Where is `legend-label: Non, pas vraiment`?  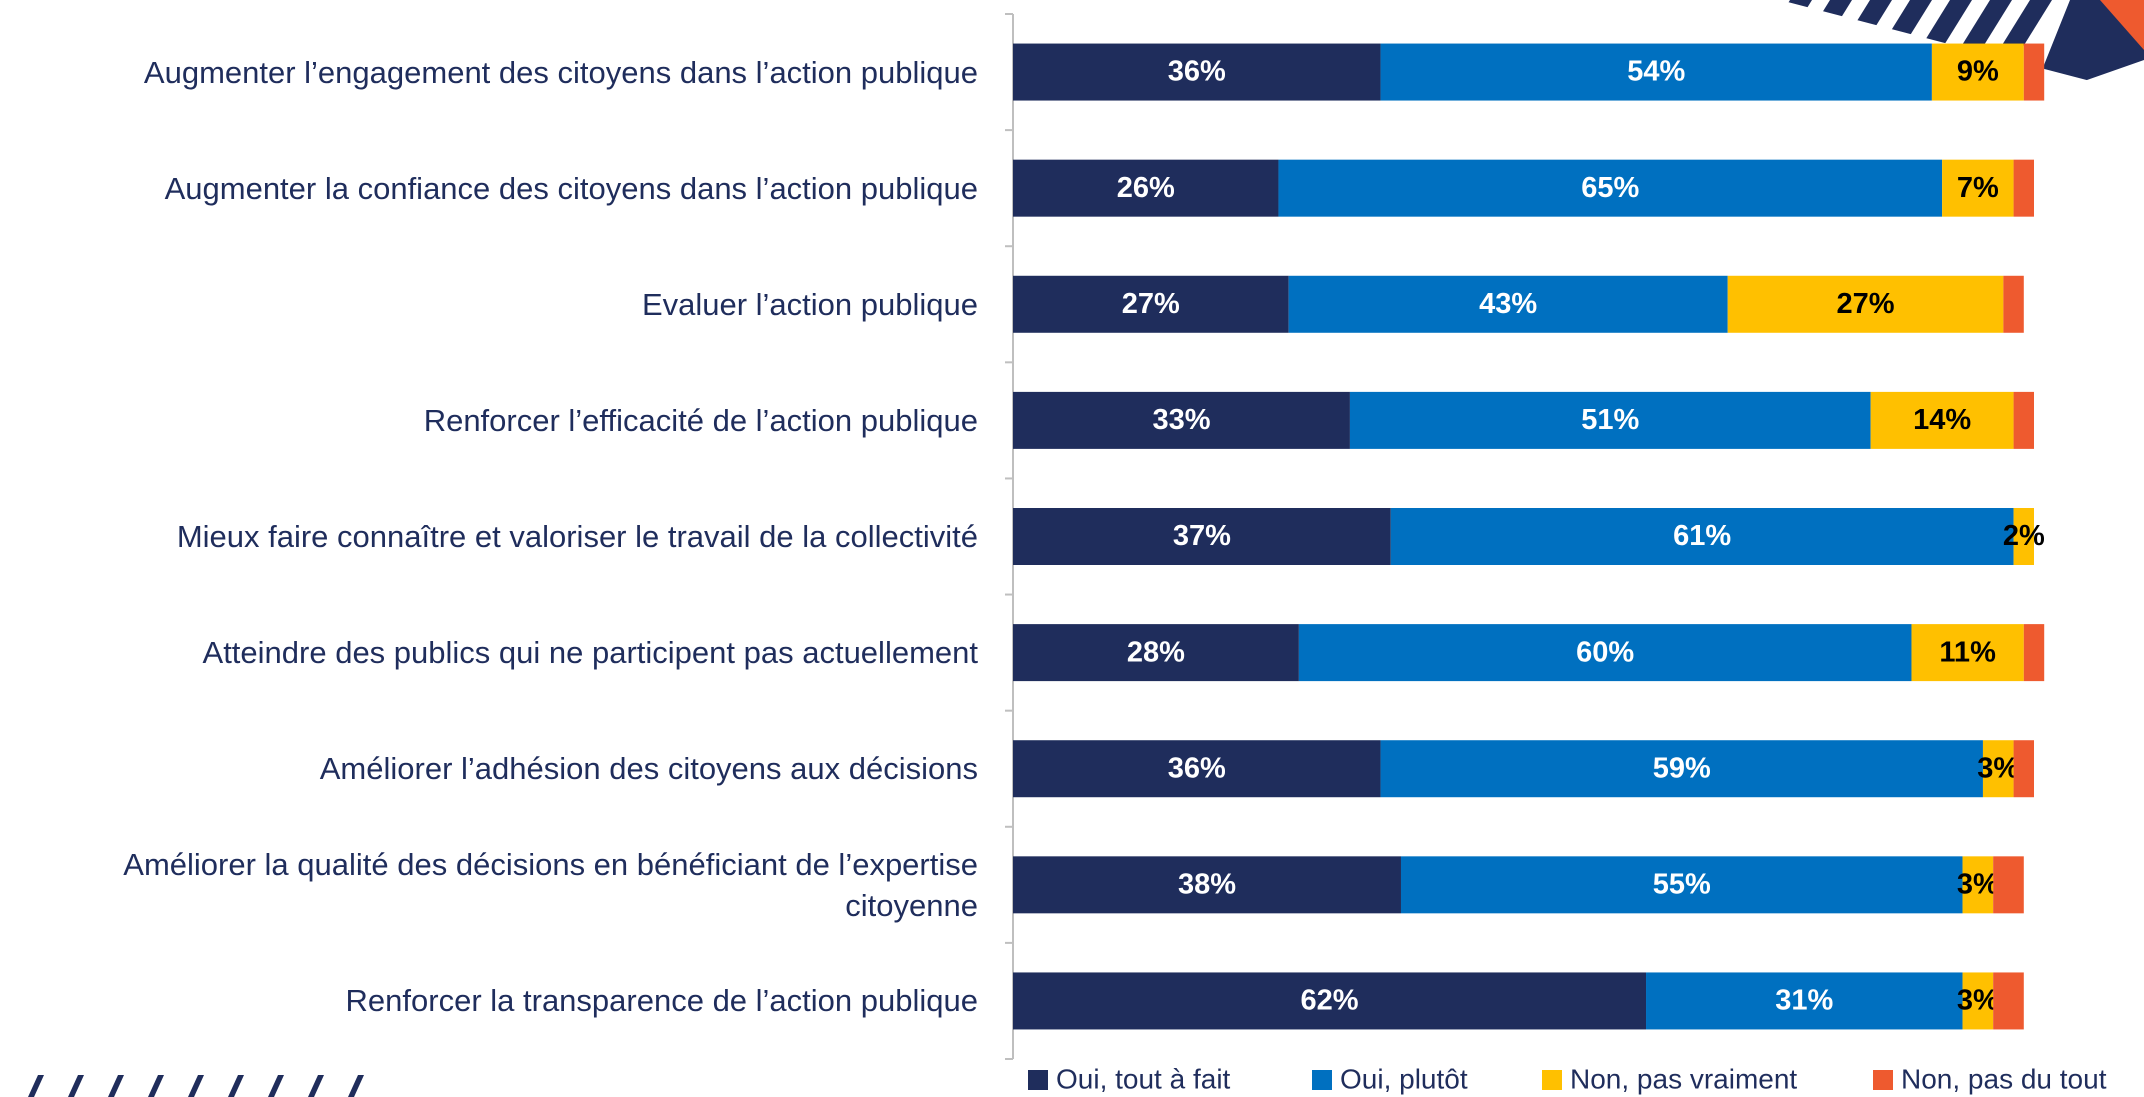 legend-label: Non, pas vraiment is located at coordinates (1683, 1078).